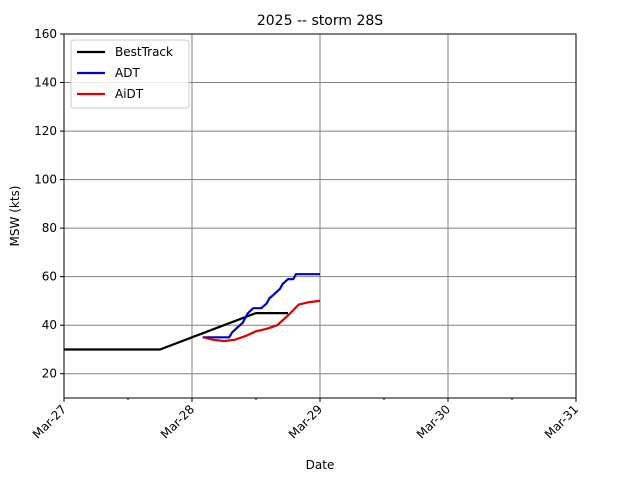 The height and width of the screenshot is (480, 640). Describe the element at coordinates (49, 228) in the screenshot. I see `y-tick-label: 80` at that location.